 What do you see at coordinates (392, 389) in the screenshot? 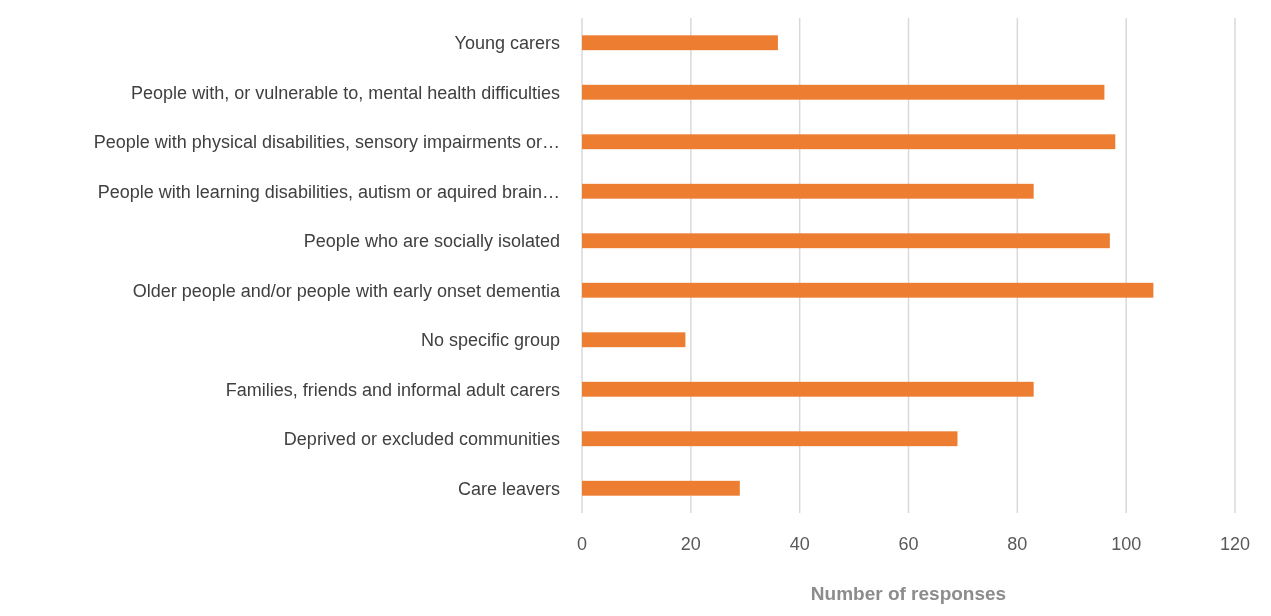
I see `y-tick-label: Families, friends and informal adult carers` at bounding box center [392, 389].